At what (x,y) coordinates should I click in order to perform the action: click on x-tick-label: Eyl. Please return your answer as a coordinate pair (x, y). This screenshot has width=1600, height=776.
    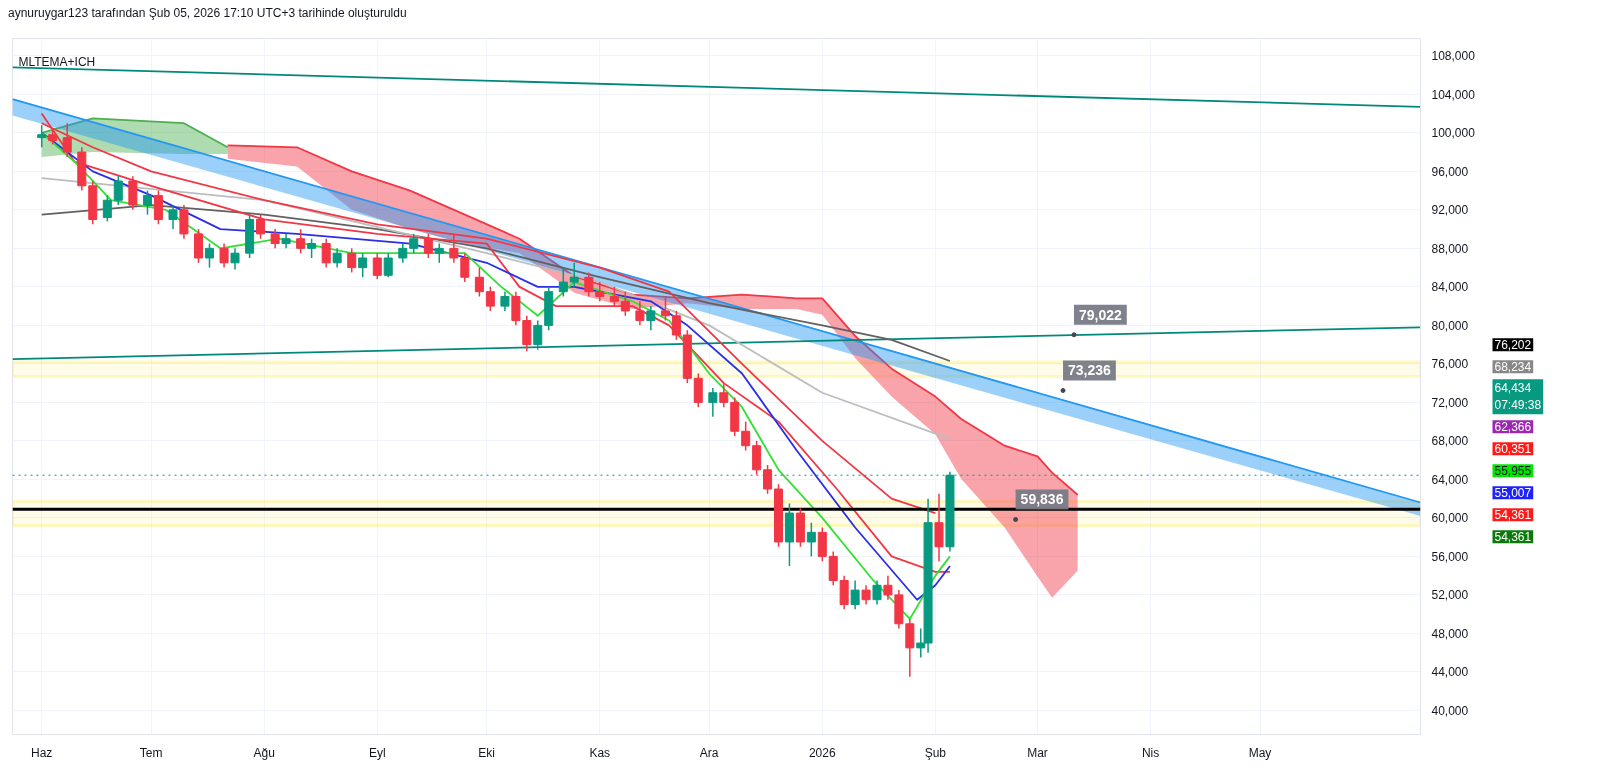
    Looking at the image, I should click on (377, 752).